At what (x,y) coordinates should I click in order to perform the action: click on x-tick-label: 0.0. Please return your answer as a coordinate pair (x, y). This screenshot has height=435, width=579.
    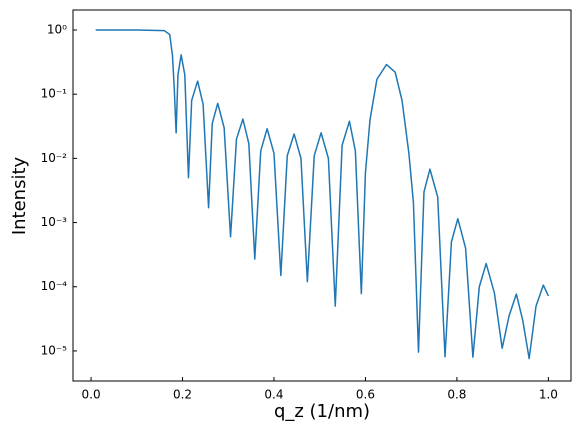
    Looking at the image, I should click on (91, 395).